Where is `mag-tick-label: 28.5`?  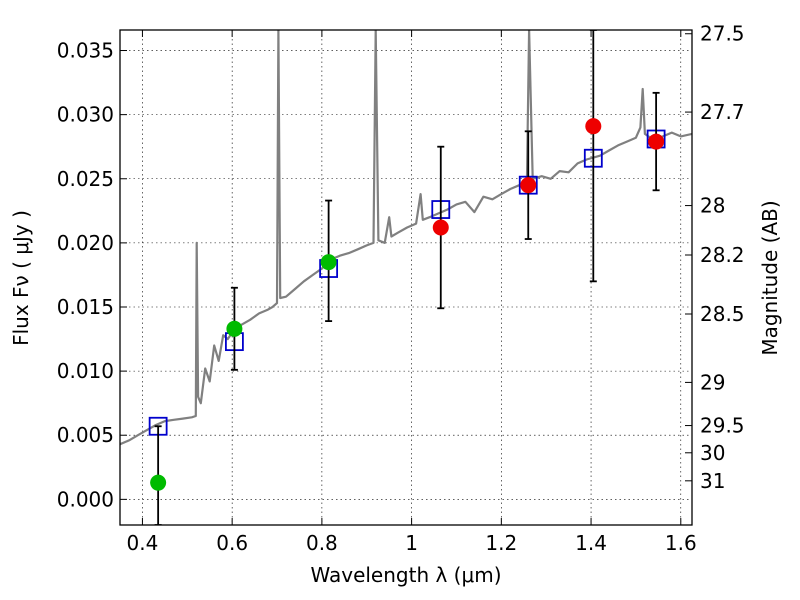 mag-tick-label: 28.5 is located at coordinates (722, 314).